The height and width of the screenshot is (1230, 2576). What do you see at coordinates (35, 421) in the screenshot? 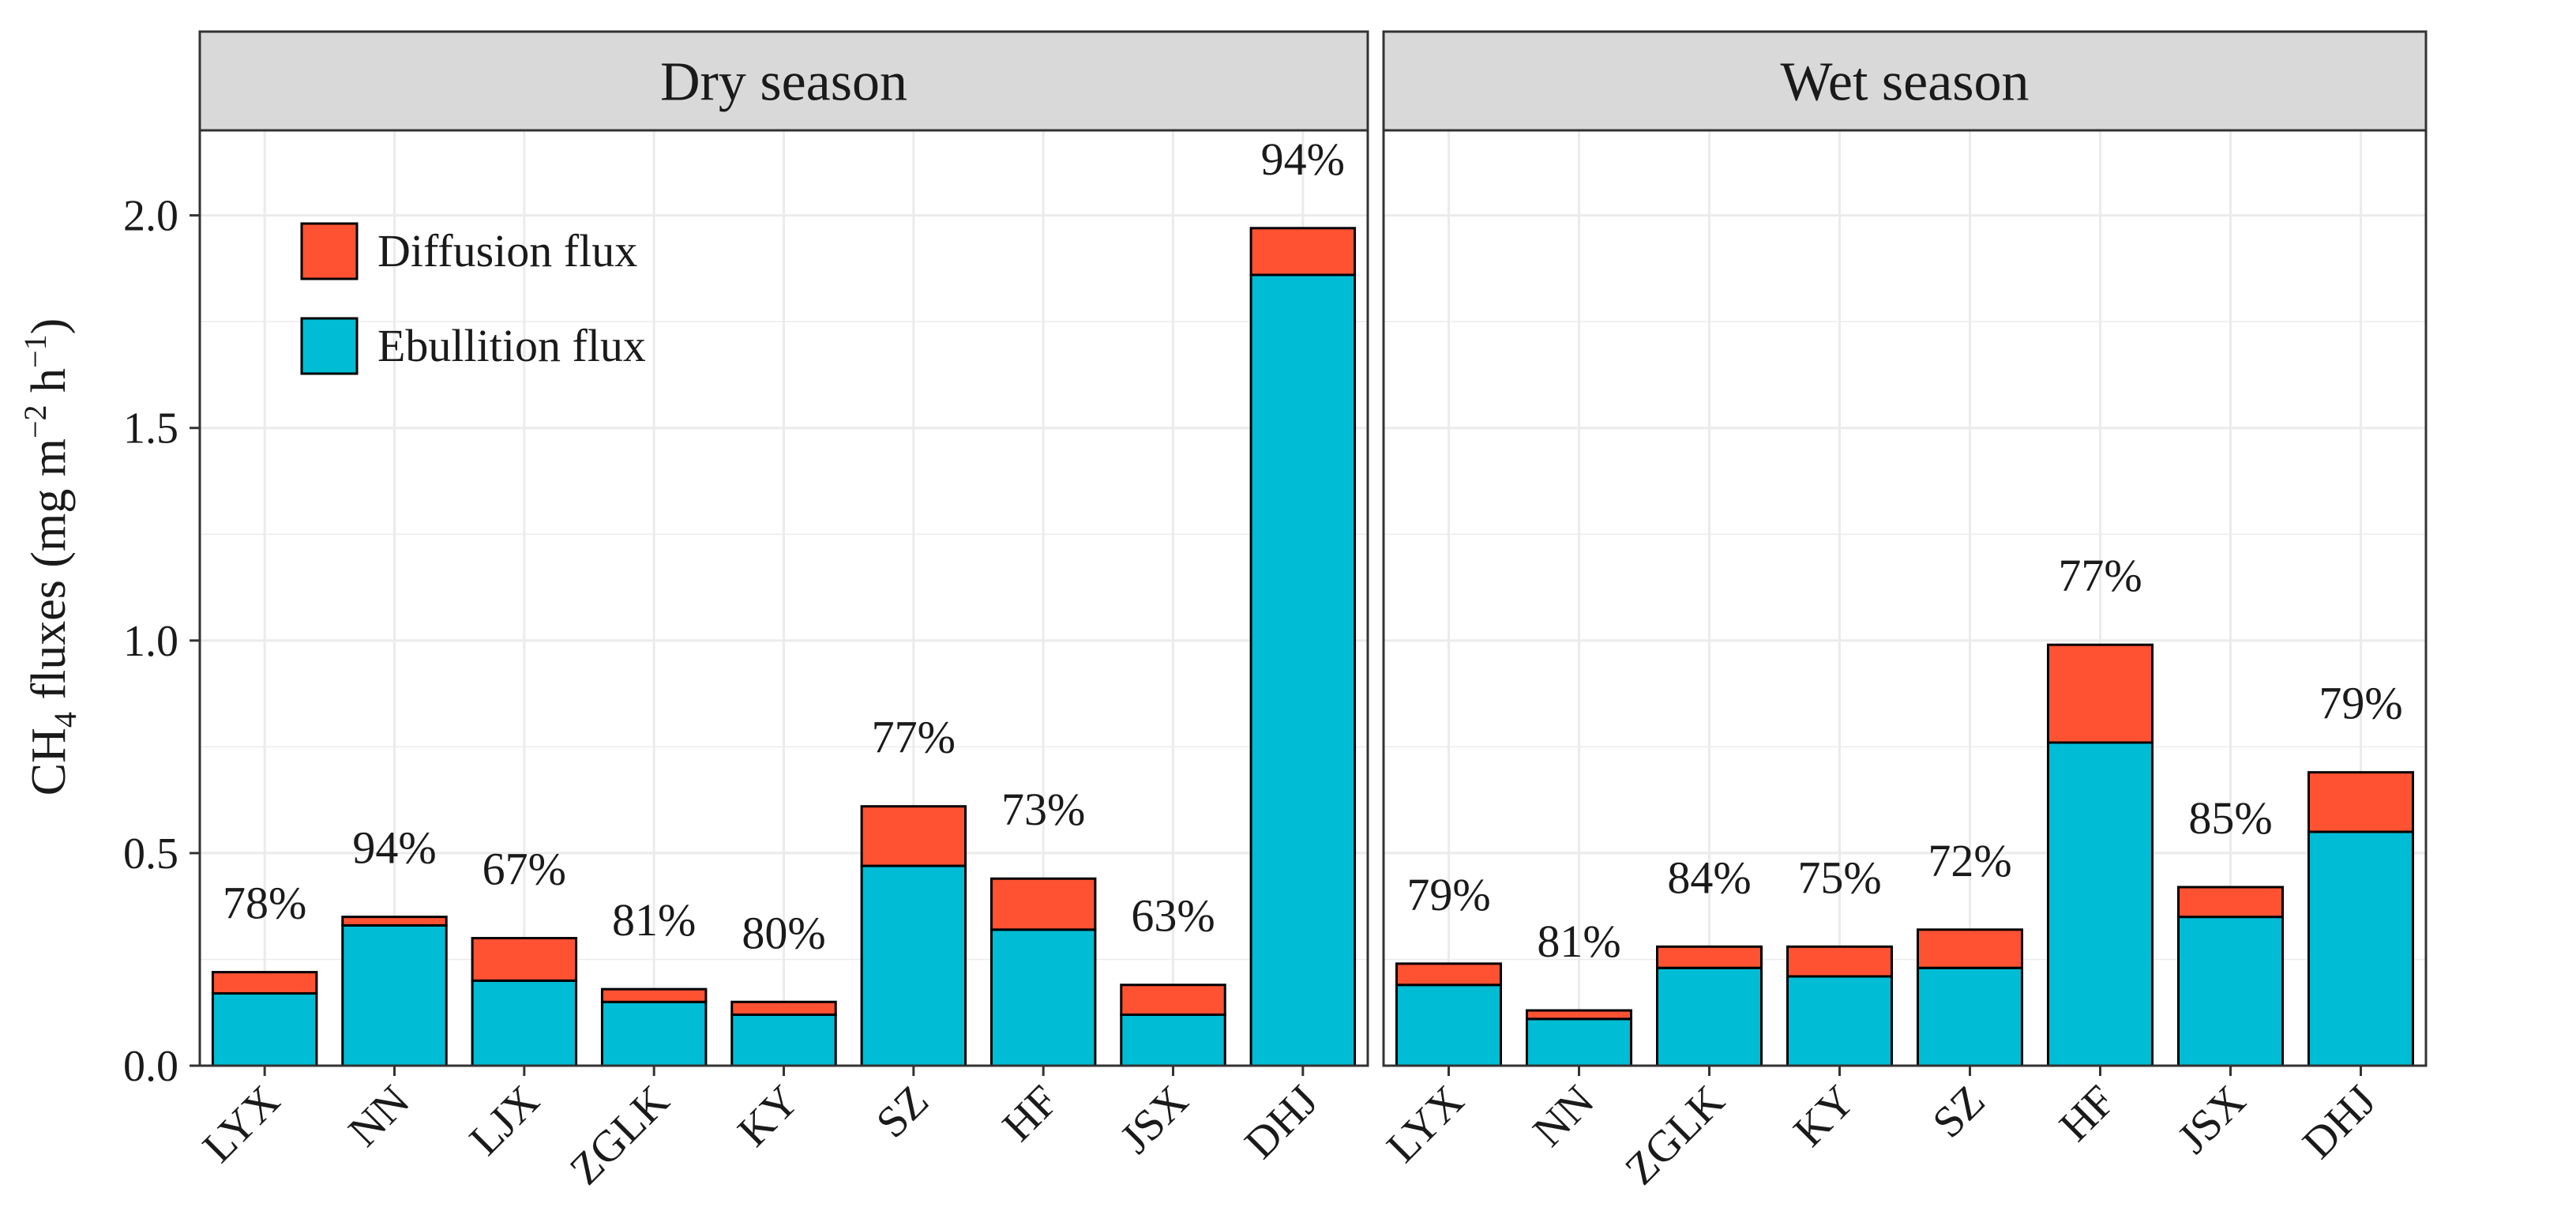
I see `y-title-sup1: −2` at bounding box center [35, 421].